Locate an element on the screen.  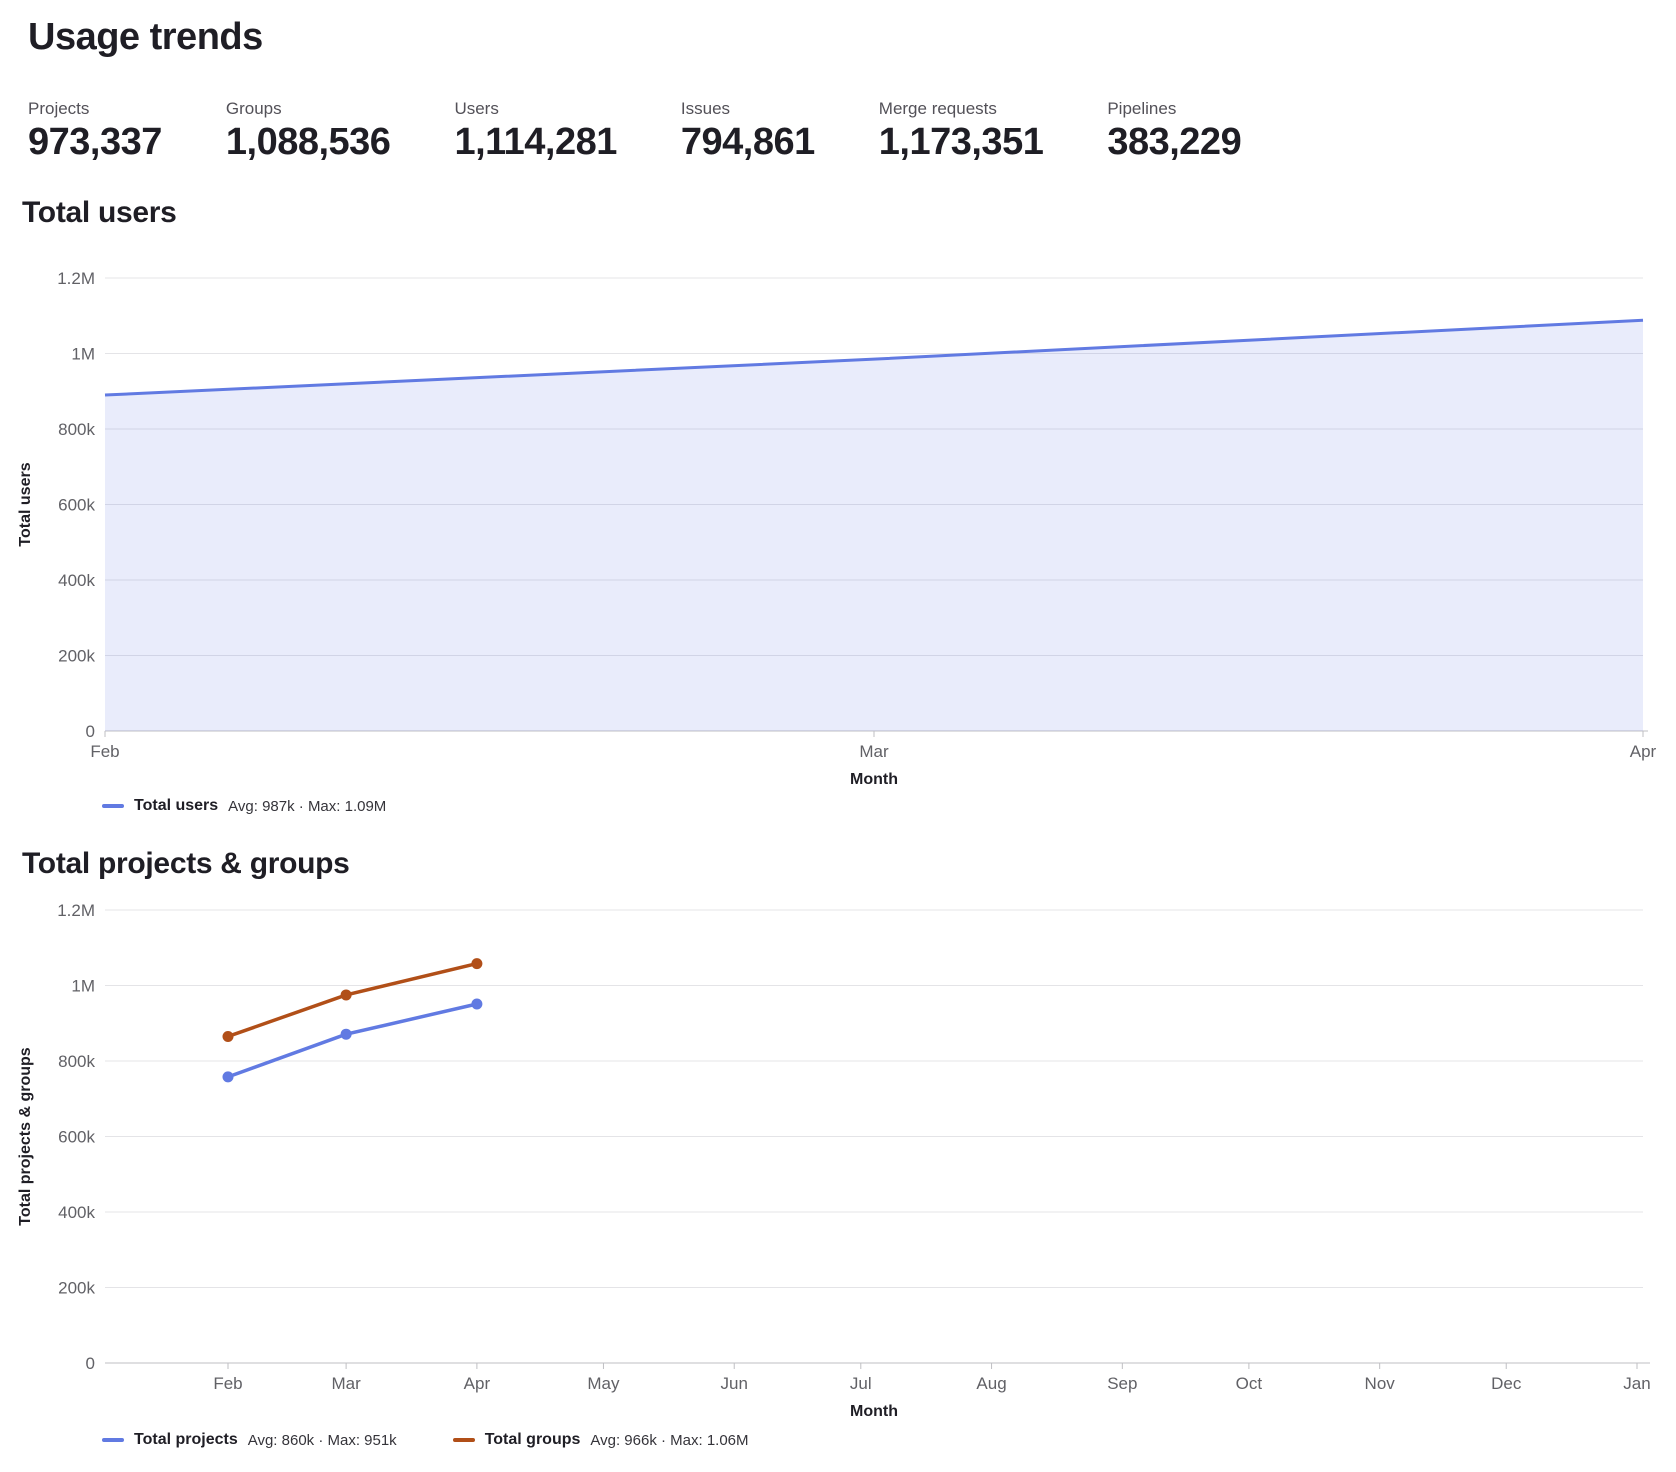
legend-item-total-users: Total users Avg: 987k · Max: 1.09M is located at coordinates (244, 806).